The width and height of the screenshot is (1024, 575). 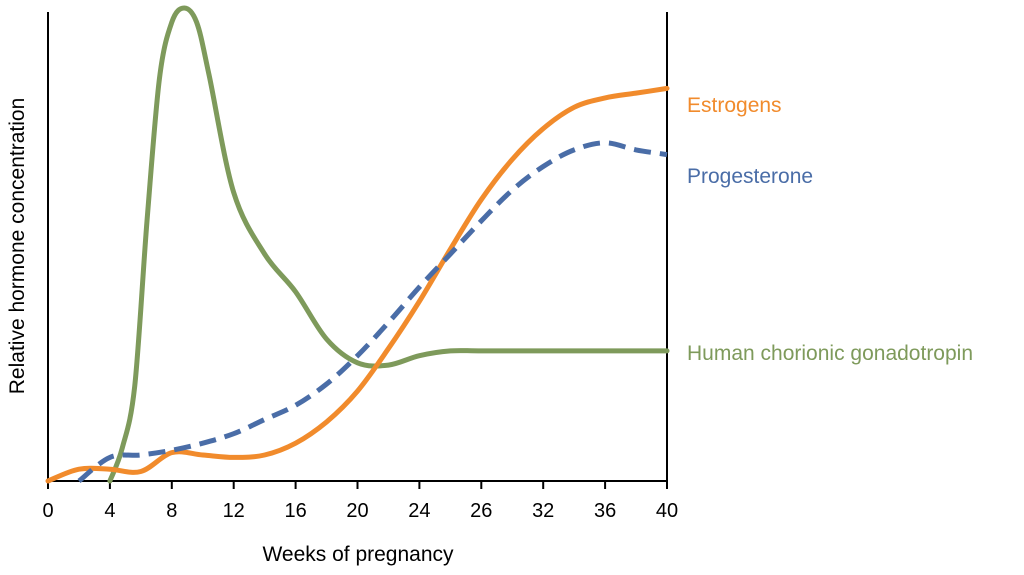 I want to click on x-tick-label: 32, so click(x=543, y=511).